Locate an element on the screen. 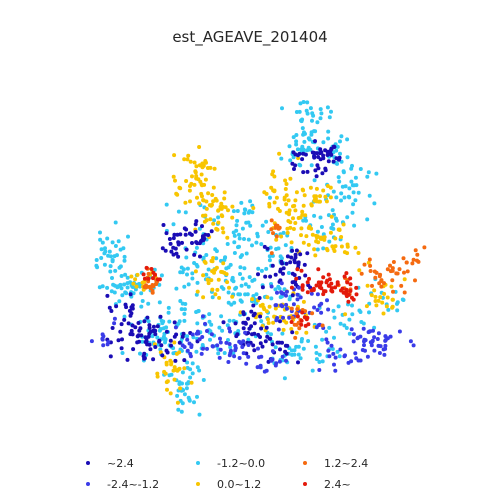  legend-label-1: ~2.4 is located at coordinates (120, 463).